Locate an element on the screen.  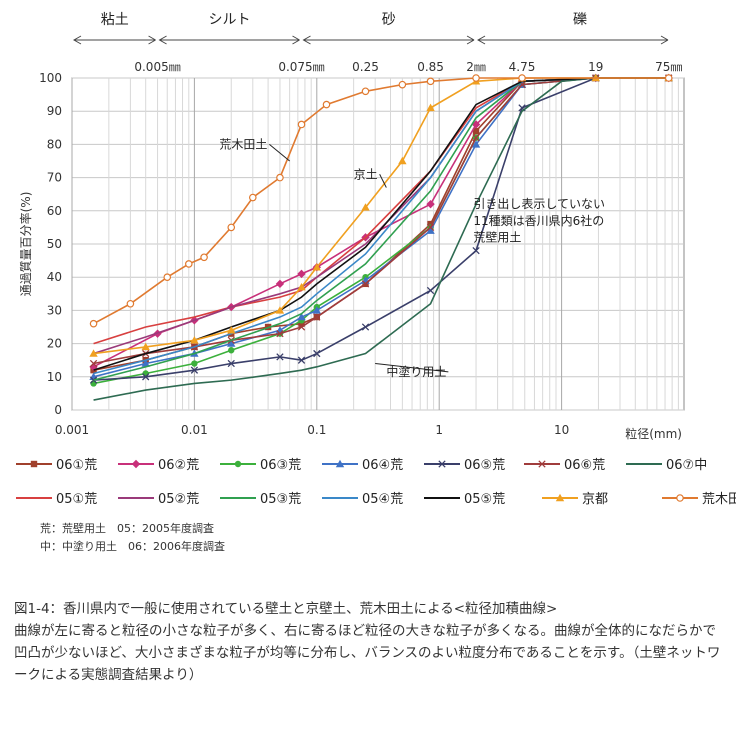
y-tick-label: 20 is located at coordinates (54, 344).